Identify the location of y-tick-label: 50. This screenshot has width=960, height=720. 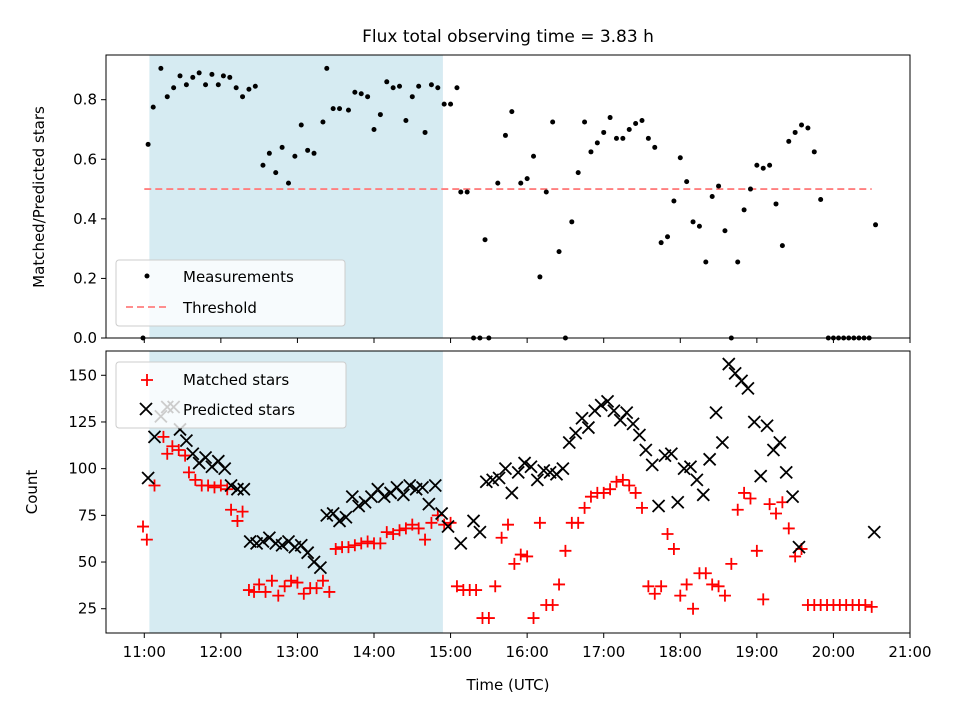
(87, 562).